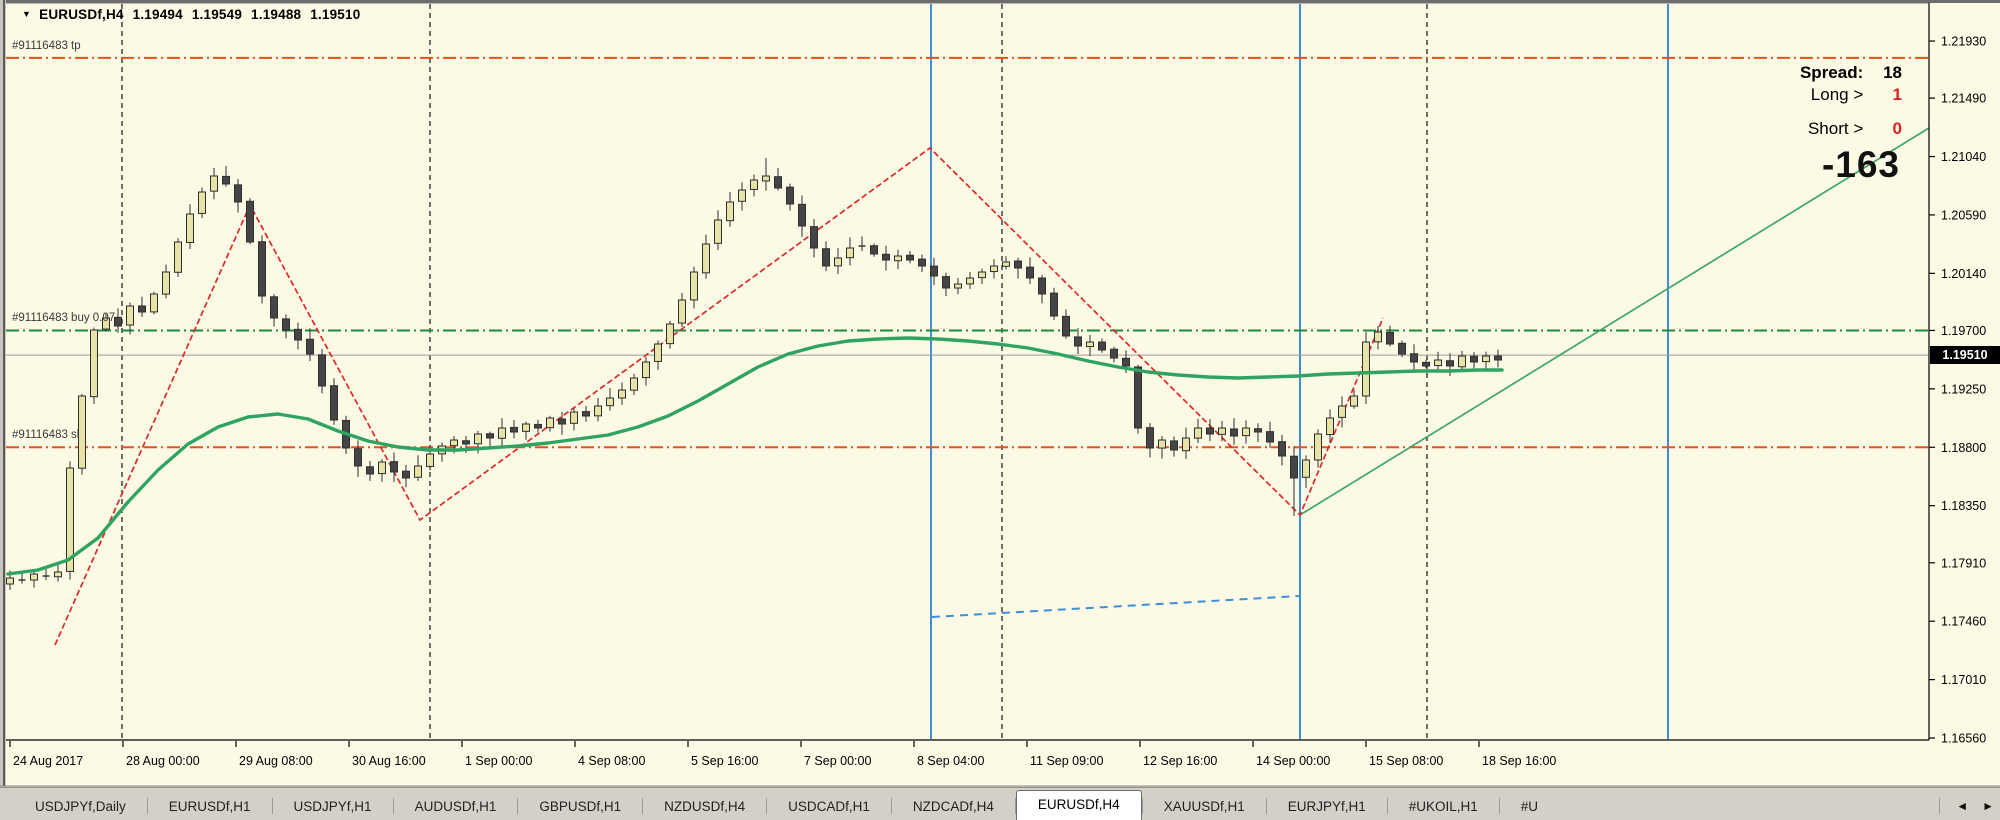  What do you see at coordinates (1963, 622) in the screenshot?
I see `price-tick-label: 1.17460` at bounding box center [1963, 622].